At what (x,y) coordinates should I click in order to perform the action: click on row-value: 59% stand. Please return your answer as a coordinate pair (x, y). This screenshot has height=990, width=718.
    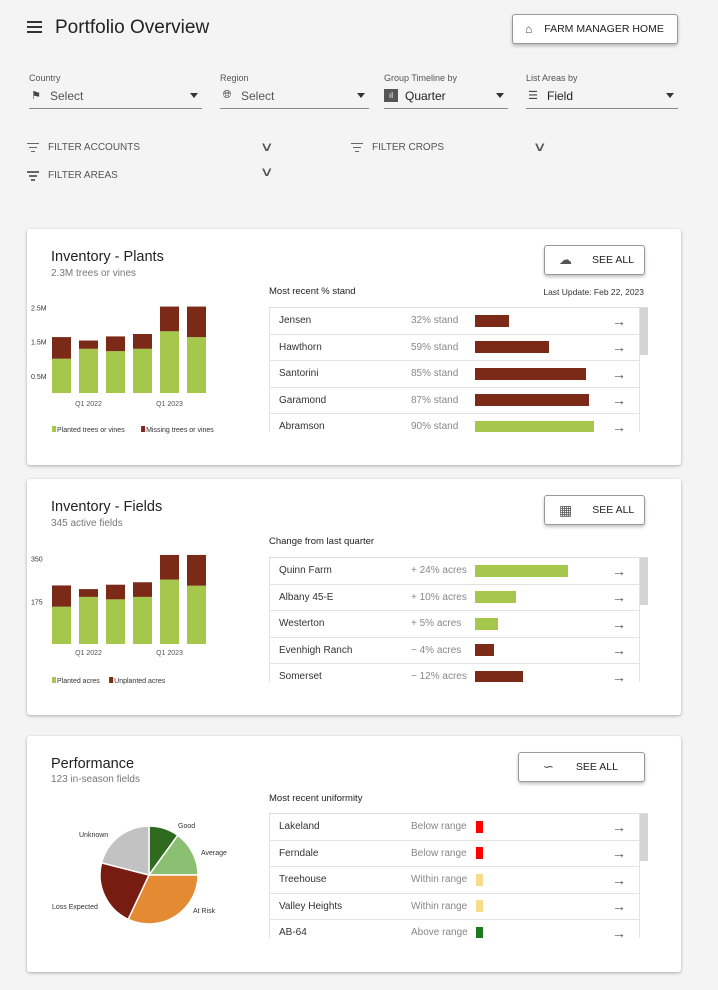
    Looking at the image, I should click on (435, 347).